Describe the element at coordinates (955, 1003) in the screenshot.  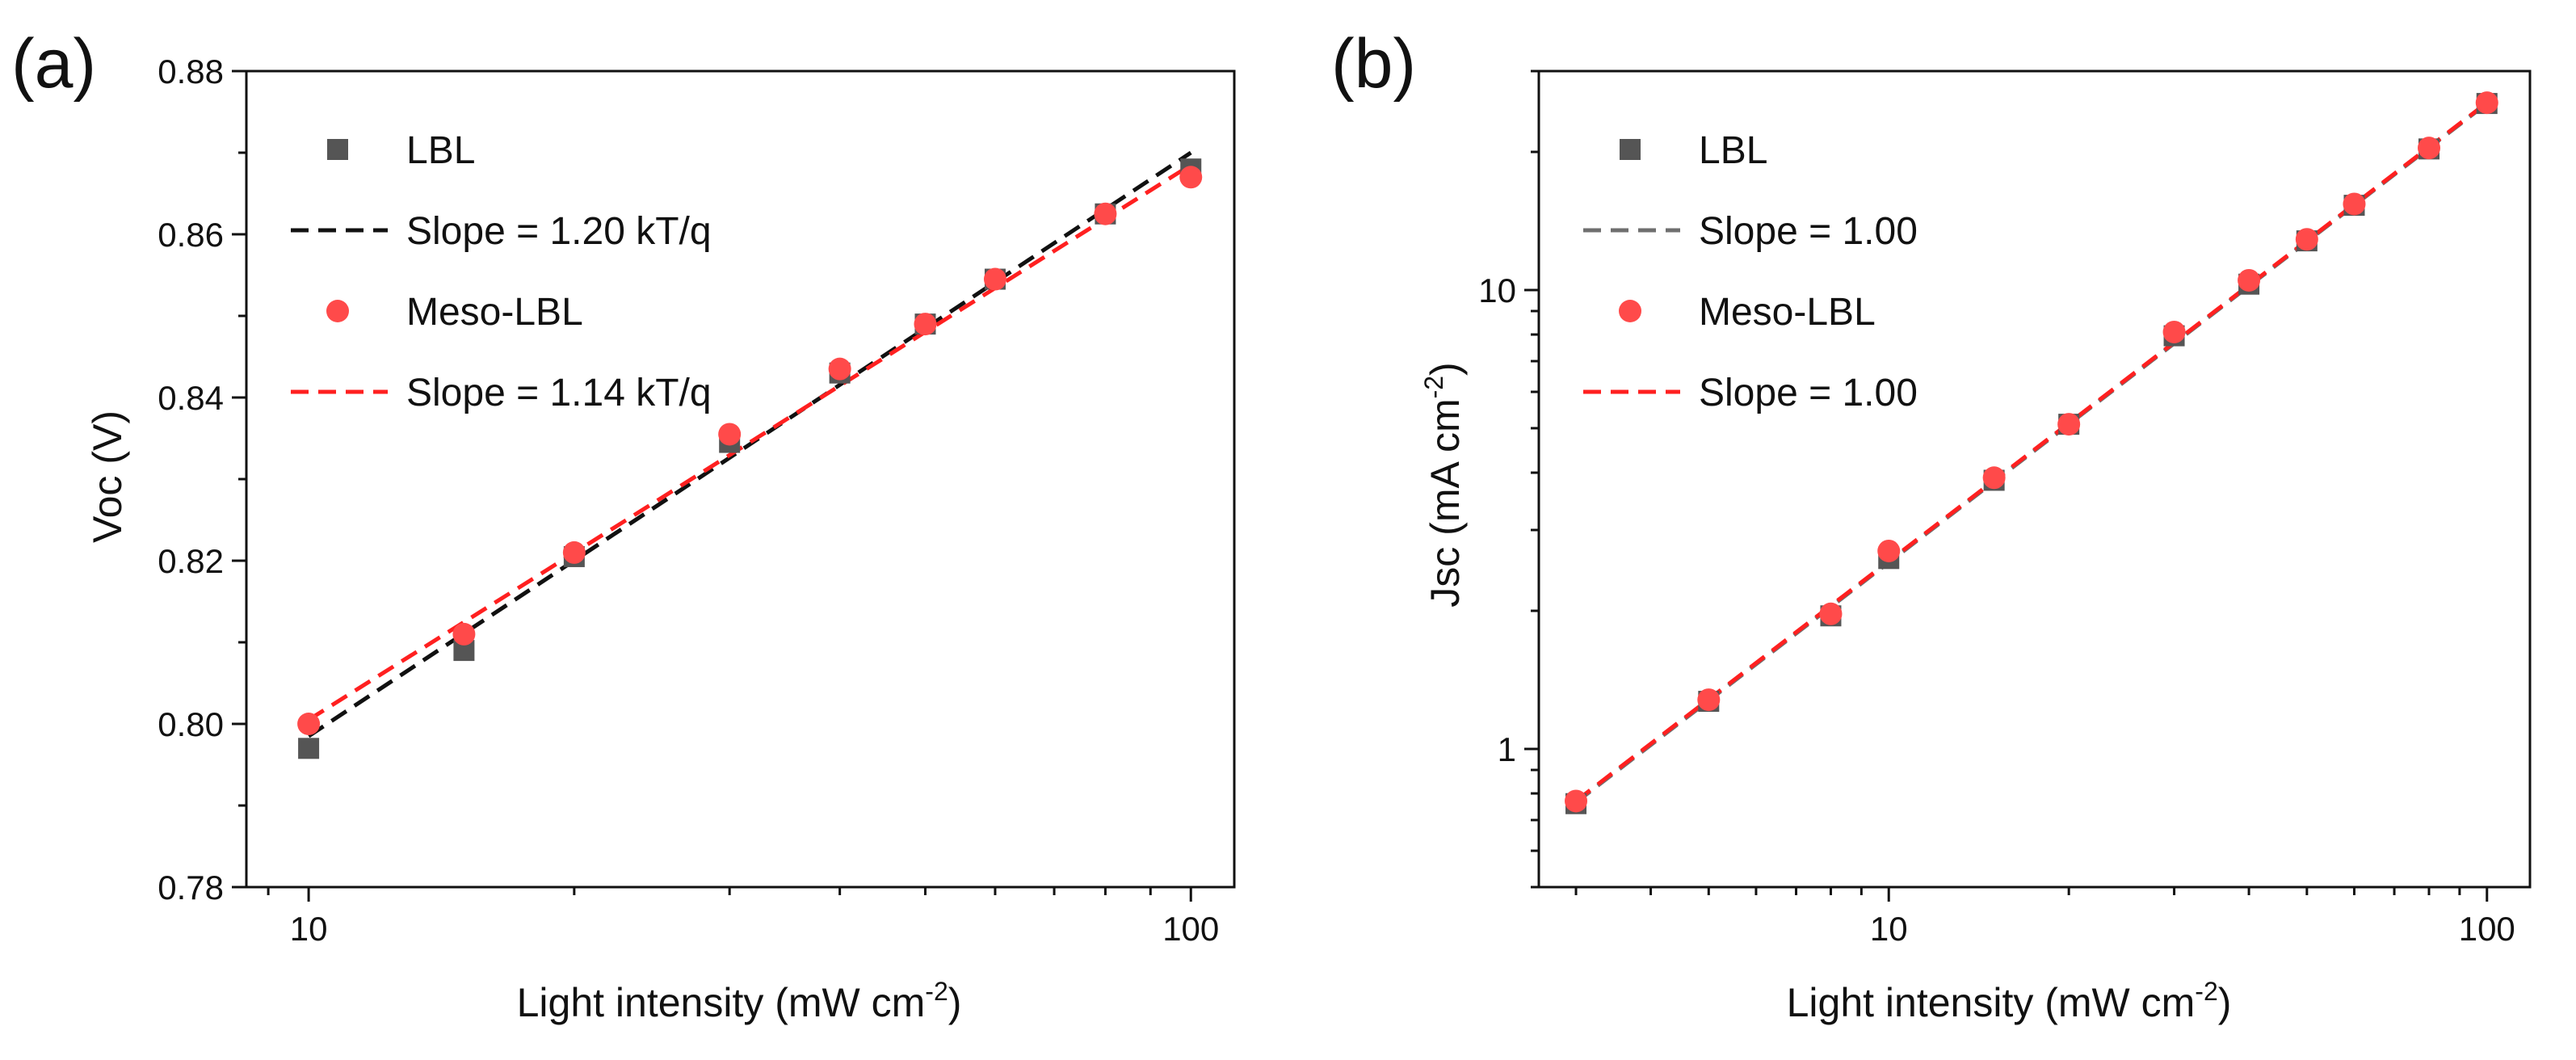
I see `panel-a-xlabel-end: )` at that location.